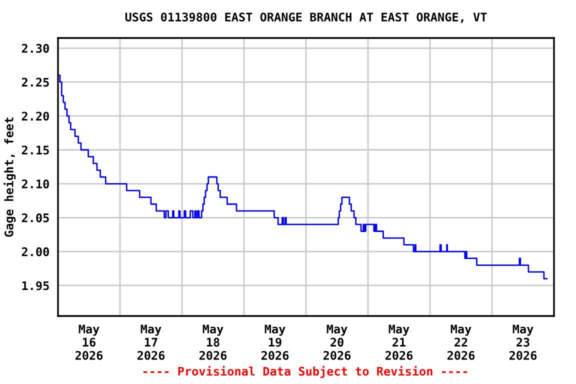 The height and width of the screenshot is (384, 576). Describe the element at coordinates (523, 342) in the screenshot. I see `x-tick-label: May 23 2026` at that location.